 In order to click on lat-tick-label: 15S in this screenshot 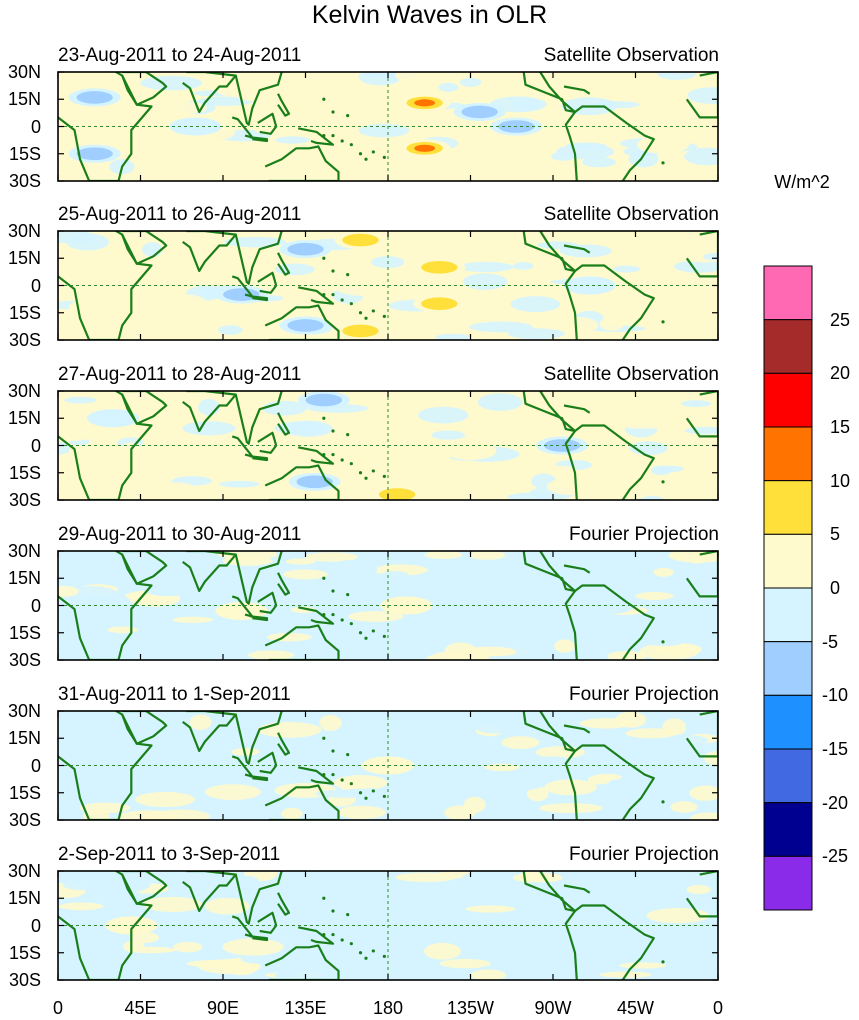, I will do `click(24, 153)`.